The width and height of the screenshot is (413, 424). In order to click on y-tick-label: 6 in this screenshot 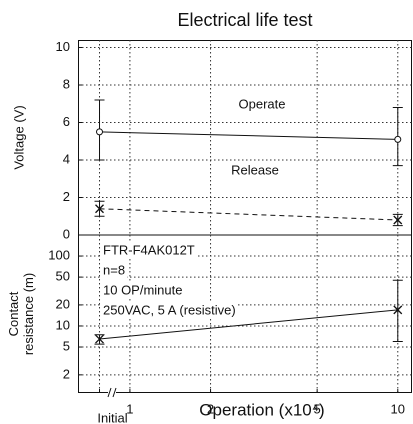, I will do `click(66, 121)`.